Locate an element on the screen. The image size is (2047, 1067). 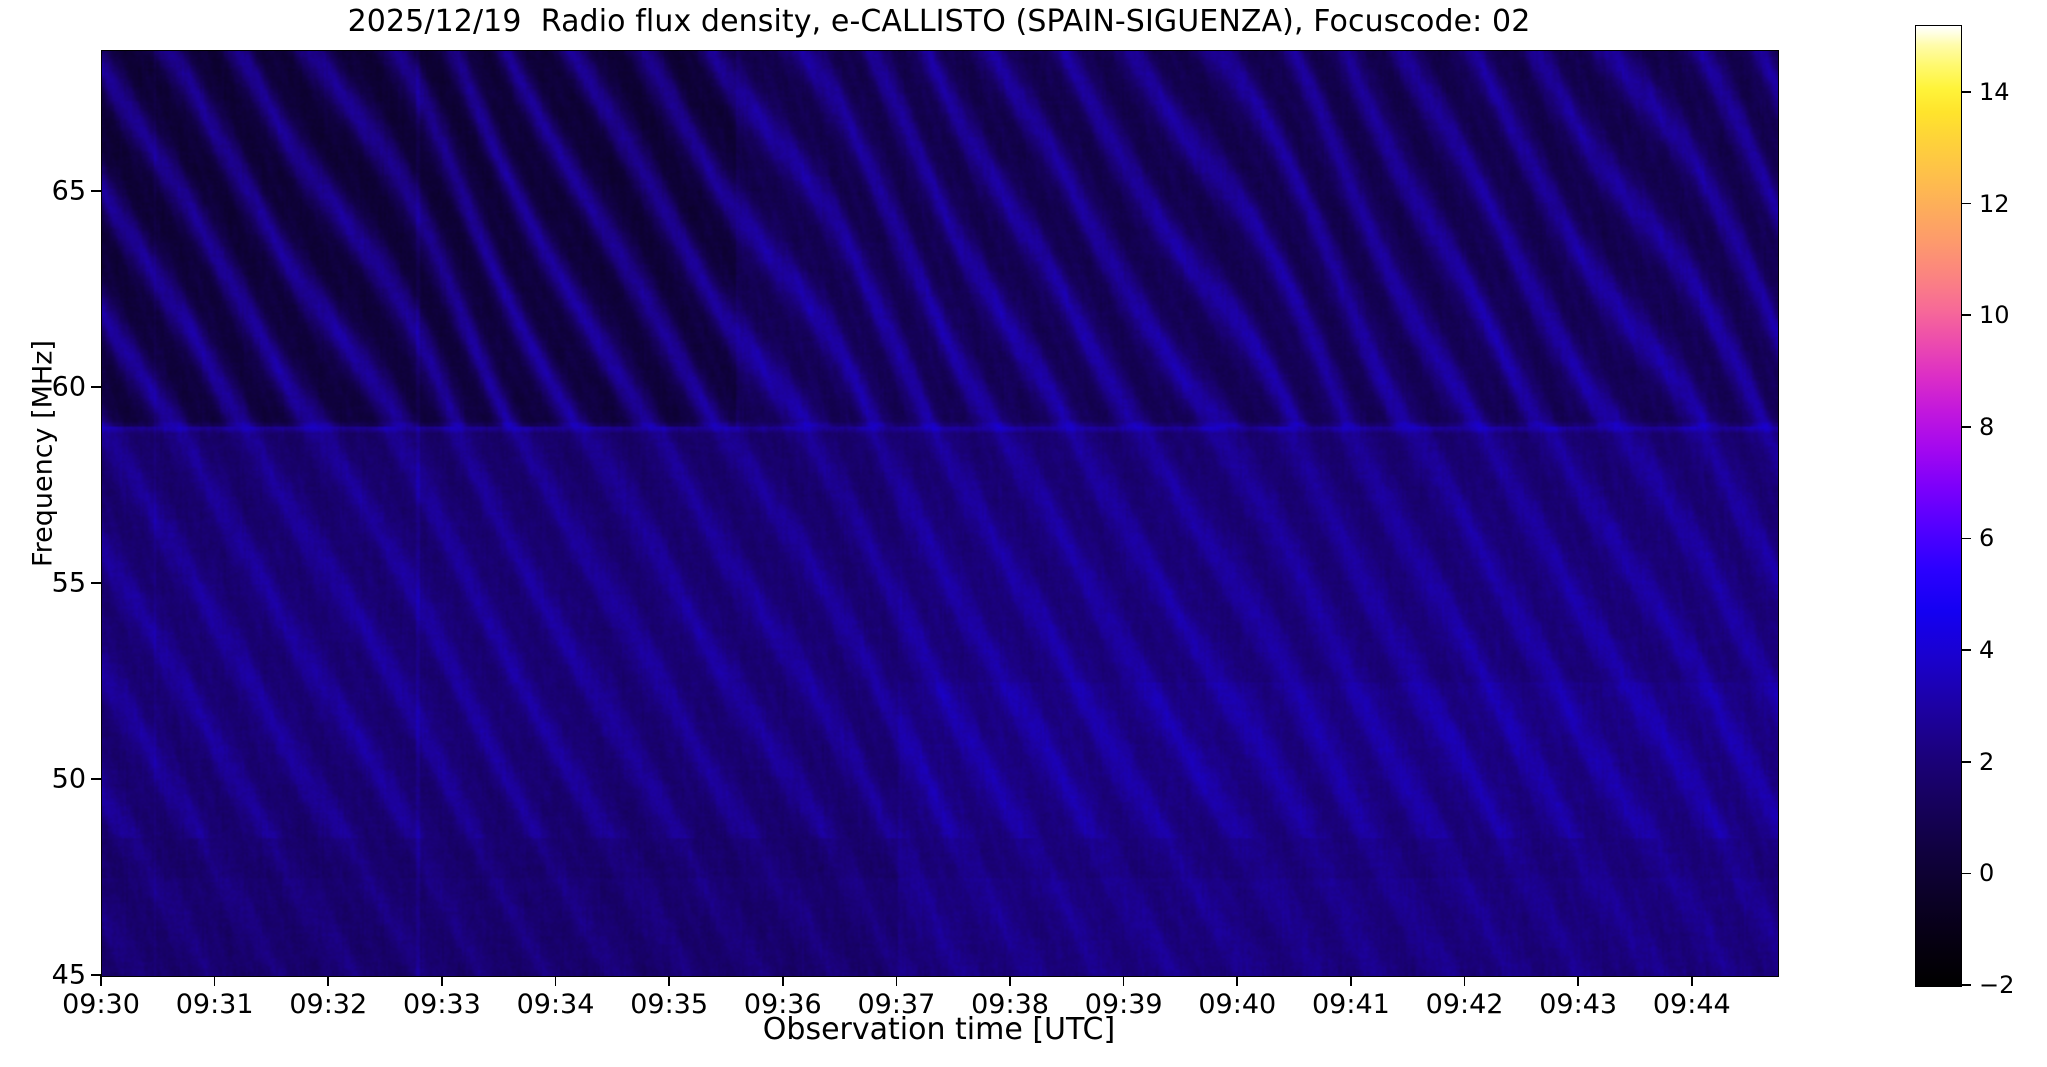
y-tick-label: 65 is located at coordinates (68, 191).